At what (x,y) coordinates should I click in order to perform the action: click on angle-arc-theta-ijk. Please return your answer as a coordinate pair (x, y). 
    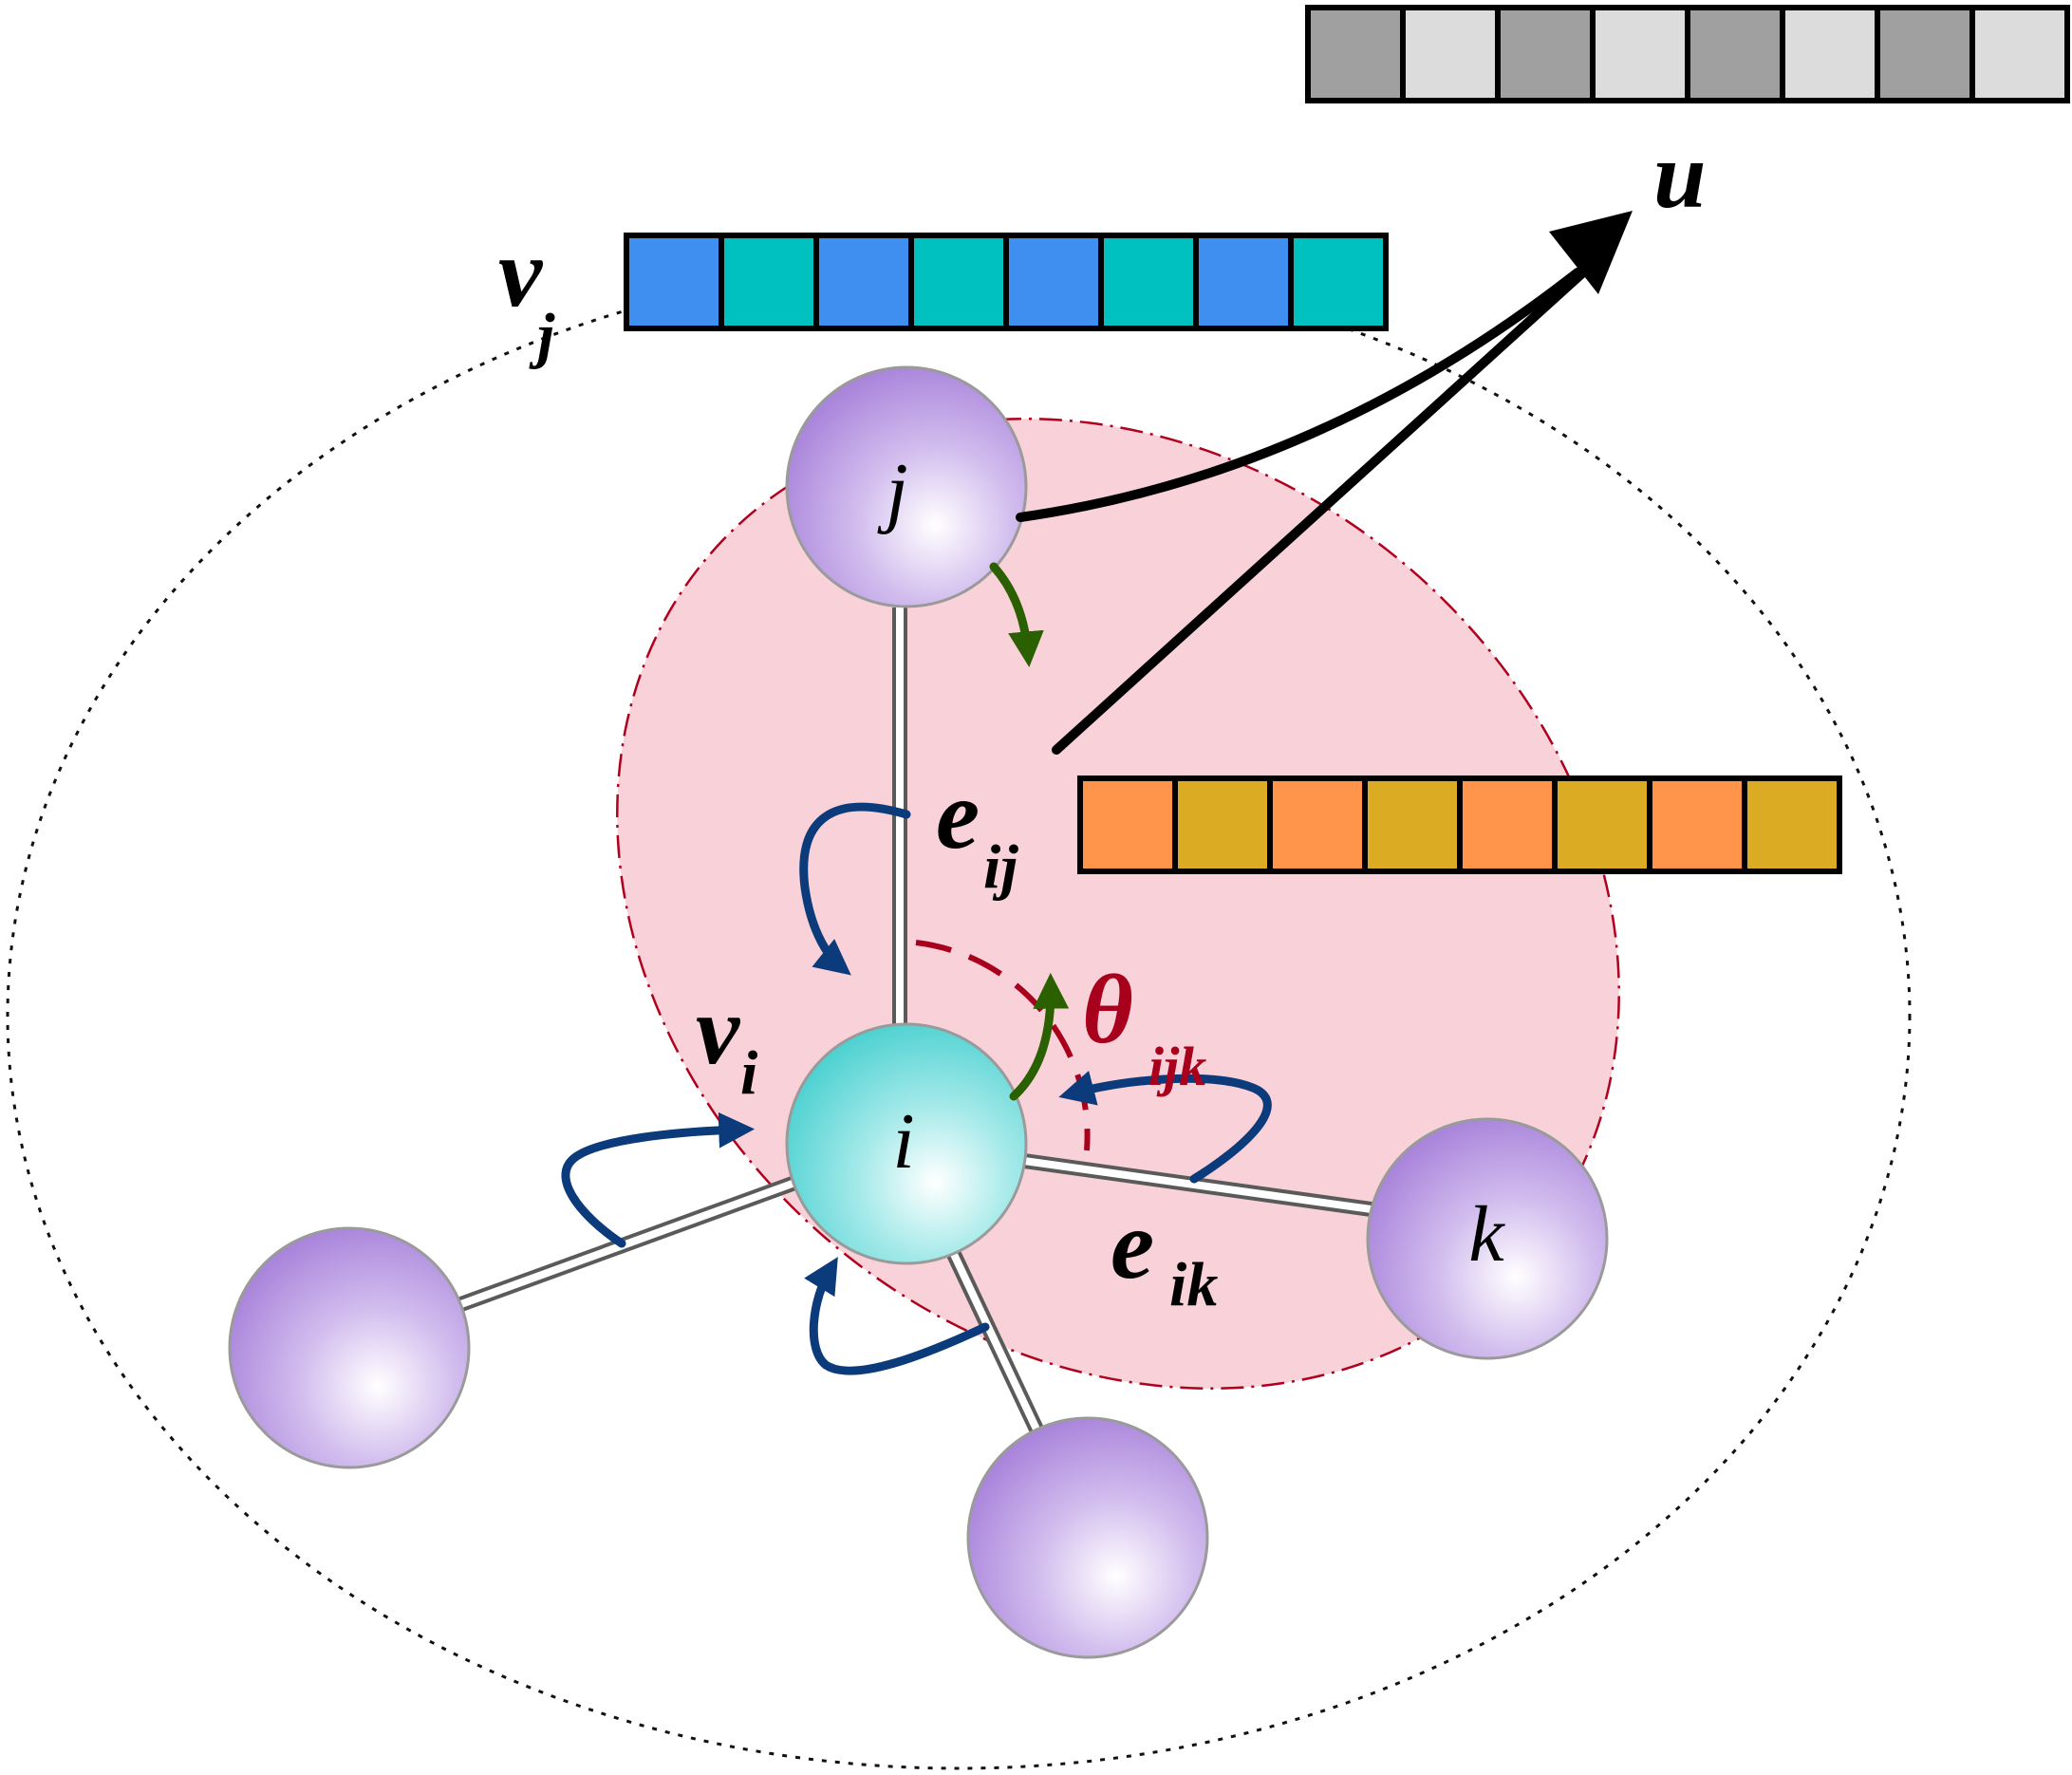
    Looking at the image, I should click on (1003, 1045).